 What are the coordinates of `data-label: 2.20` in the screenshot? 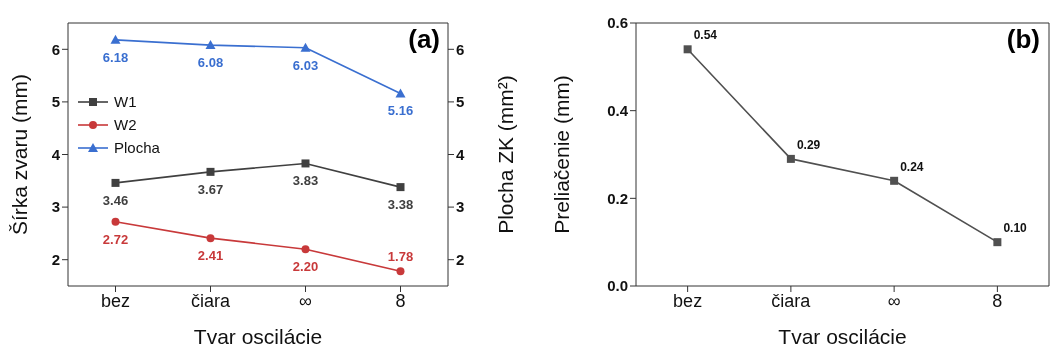 It's located at (305, 267).